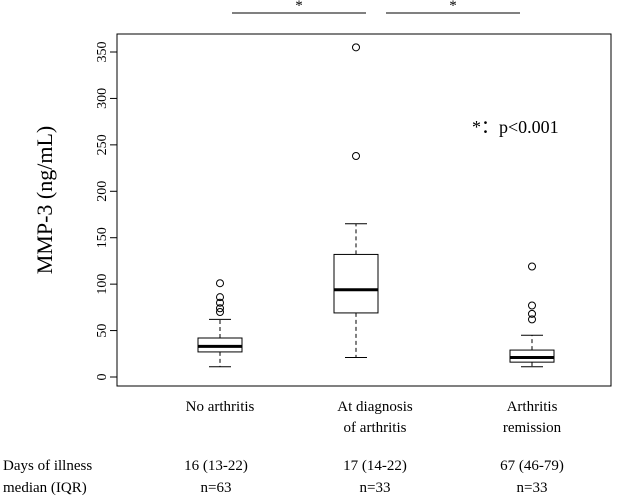  I want to click on category-label: At diagnosis, so click(375, 407).